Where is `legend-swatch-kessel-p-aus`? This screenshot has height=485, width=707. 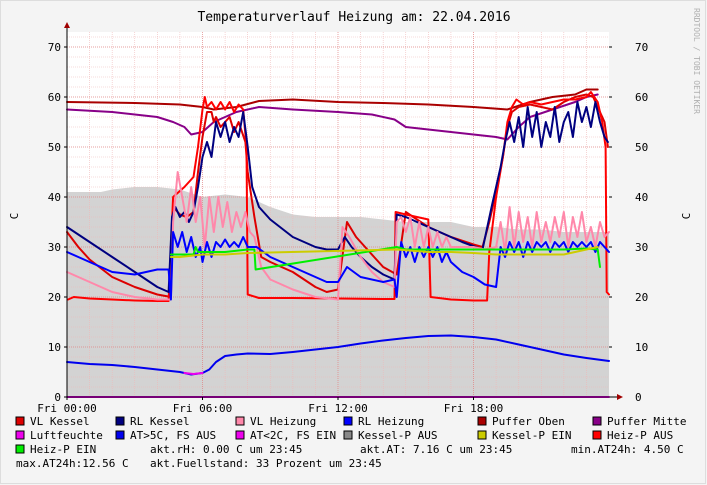
legend-swatch-kessel-p-aus is located at coordinates (348, 435).